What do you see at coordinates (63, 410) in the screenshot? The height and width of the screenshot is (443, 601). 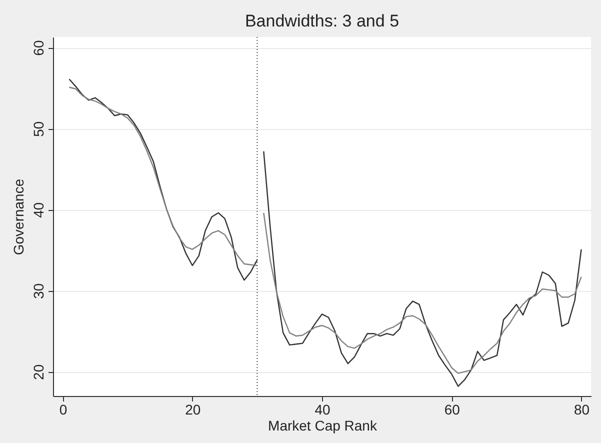 I see `x-tick-label: 0` at bounding box center [63, 410].